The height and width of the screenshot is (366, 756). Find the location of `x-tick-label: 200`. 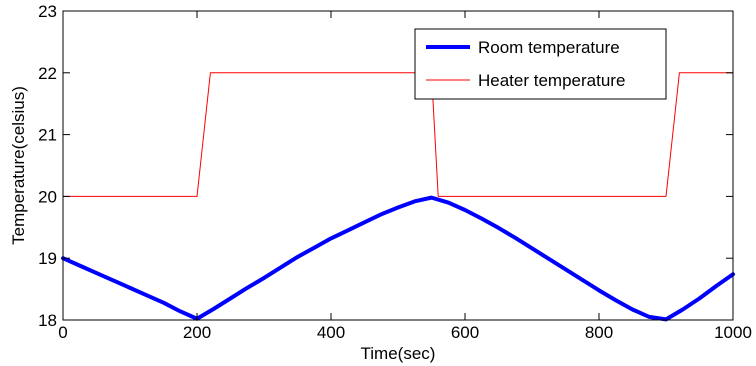

x-tick-label: 200 is located at coordinates (197, 332).